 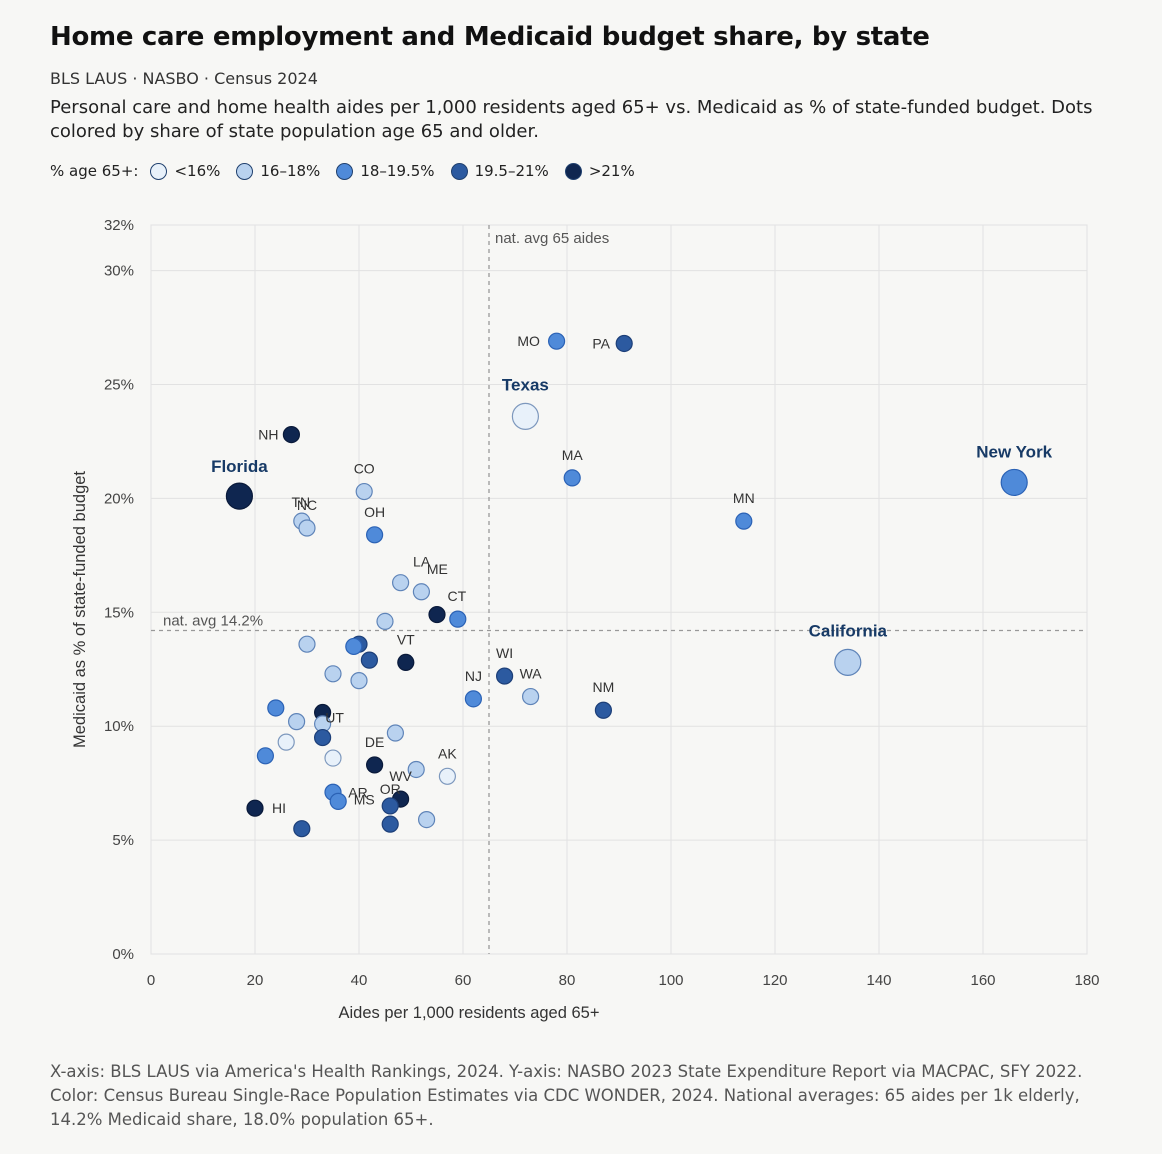 I want to click on state-highlight-label: Florida, so click(x=239, y=466).